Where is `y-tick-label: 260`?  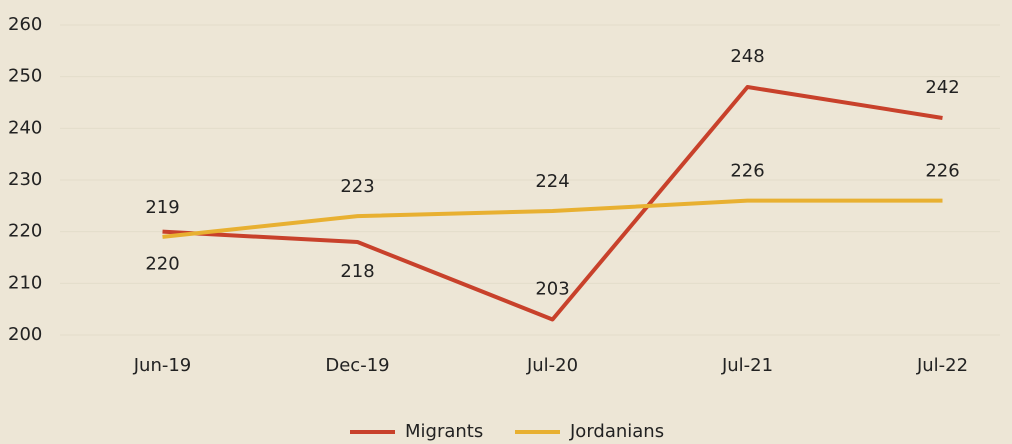 y-tick-label: 260 is located at coordinates (25, 24).